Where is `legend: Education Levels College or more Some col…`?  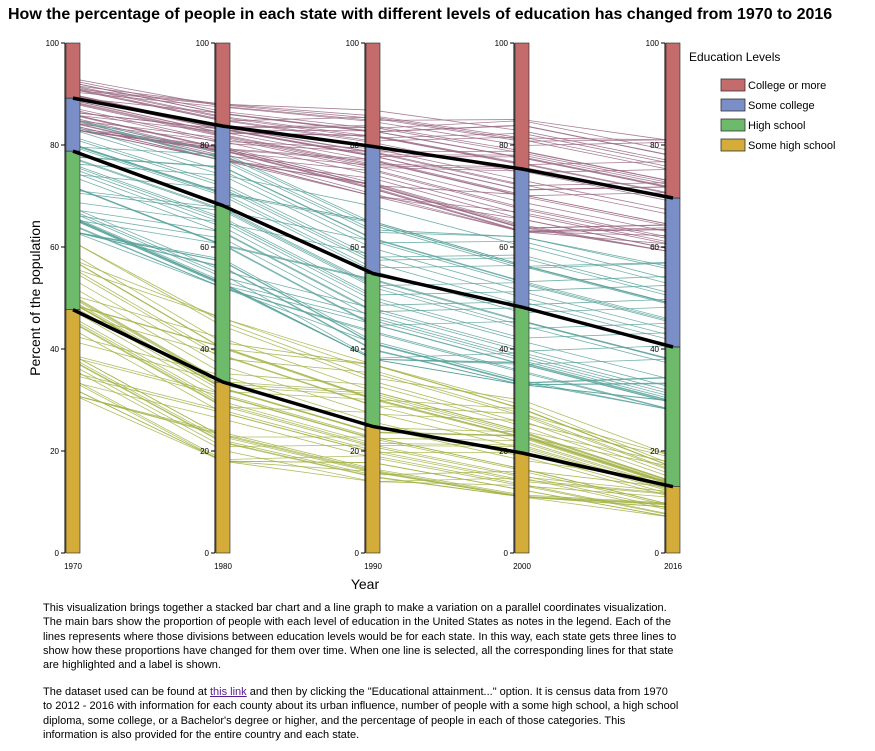
legend: Education Levels College or more Some col… is located at coordinates (762, 101).